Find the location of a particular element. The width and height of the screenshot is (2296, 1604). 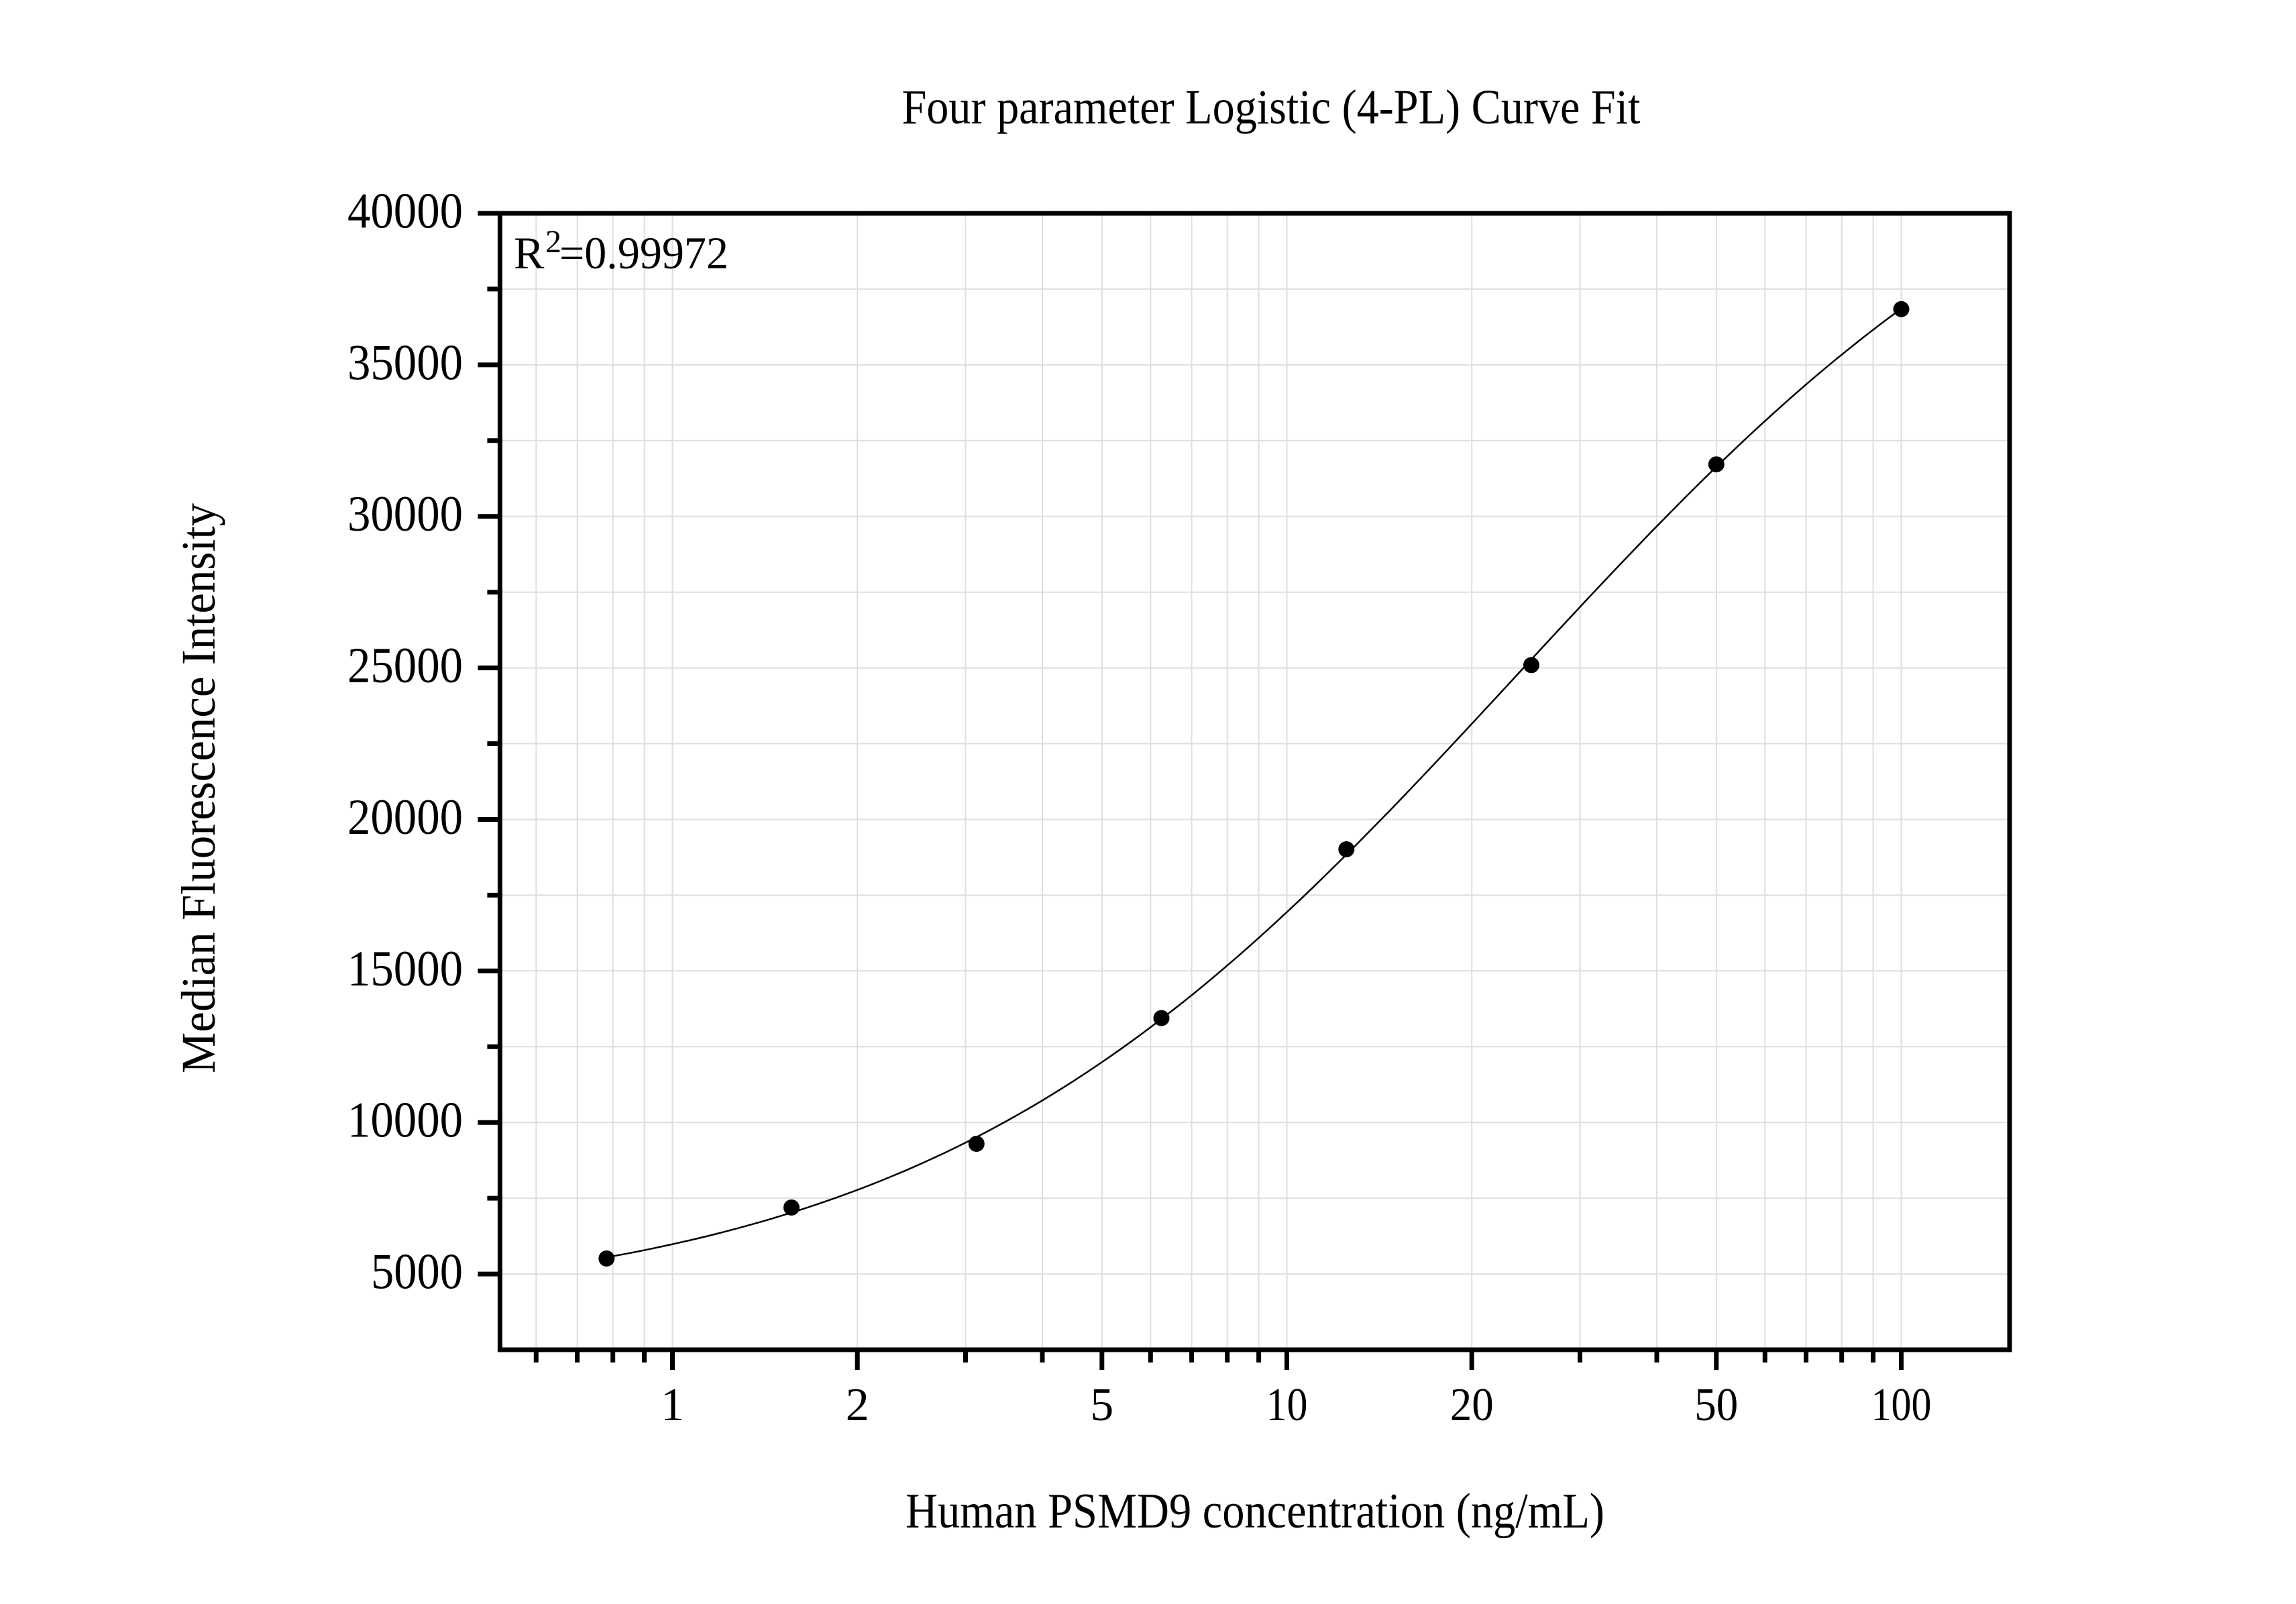

svg-text: Median Fluorescence Intensity is located at coordinates (198, 788).